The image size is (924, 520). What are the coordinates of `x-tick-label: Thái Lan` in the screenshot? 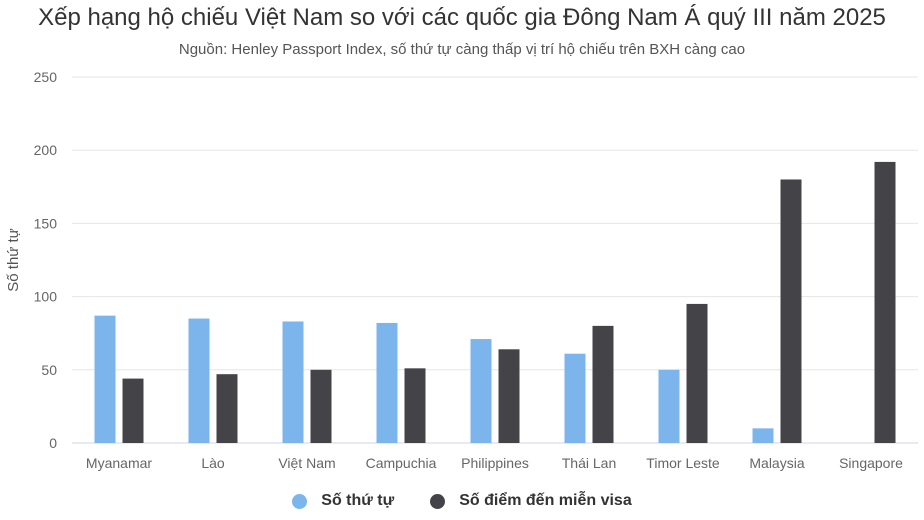 It's located at (589, 463).